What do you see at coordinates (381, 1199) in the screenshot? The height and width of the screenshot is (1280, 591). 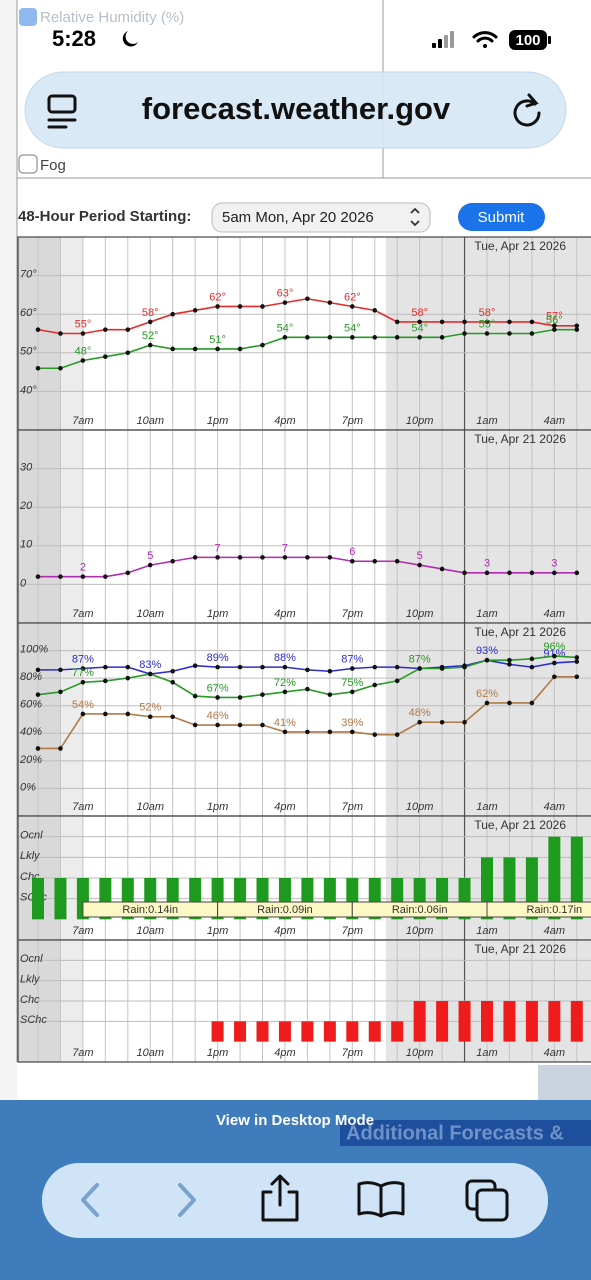 I see `bookmarks-button` at bounding box center [381, 1199].